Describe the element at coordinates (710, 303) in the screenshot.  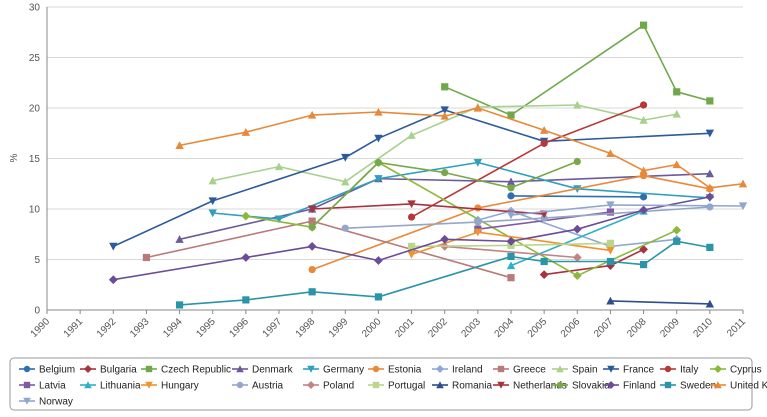
I see `data-point-romania` at that location.